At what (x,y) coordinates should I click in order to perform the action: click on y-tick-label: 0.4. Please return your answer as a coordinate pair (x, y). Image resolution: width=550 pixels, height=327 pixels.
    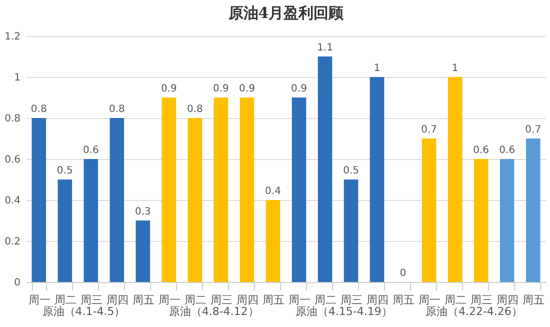
    Looking at the image, I should click on (12, 201).